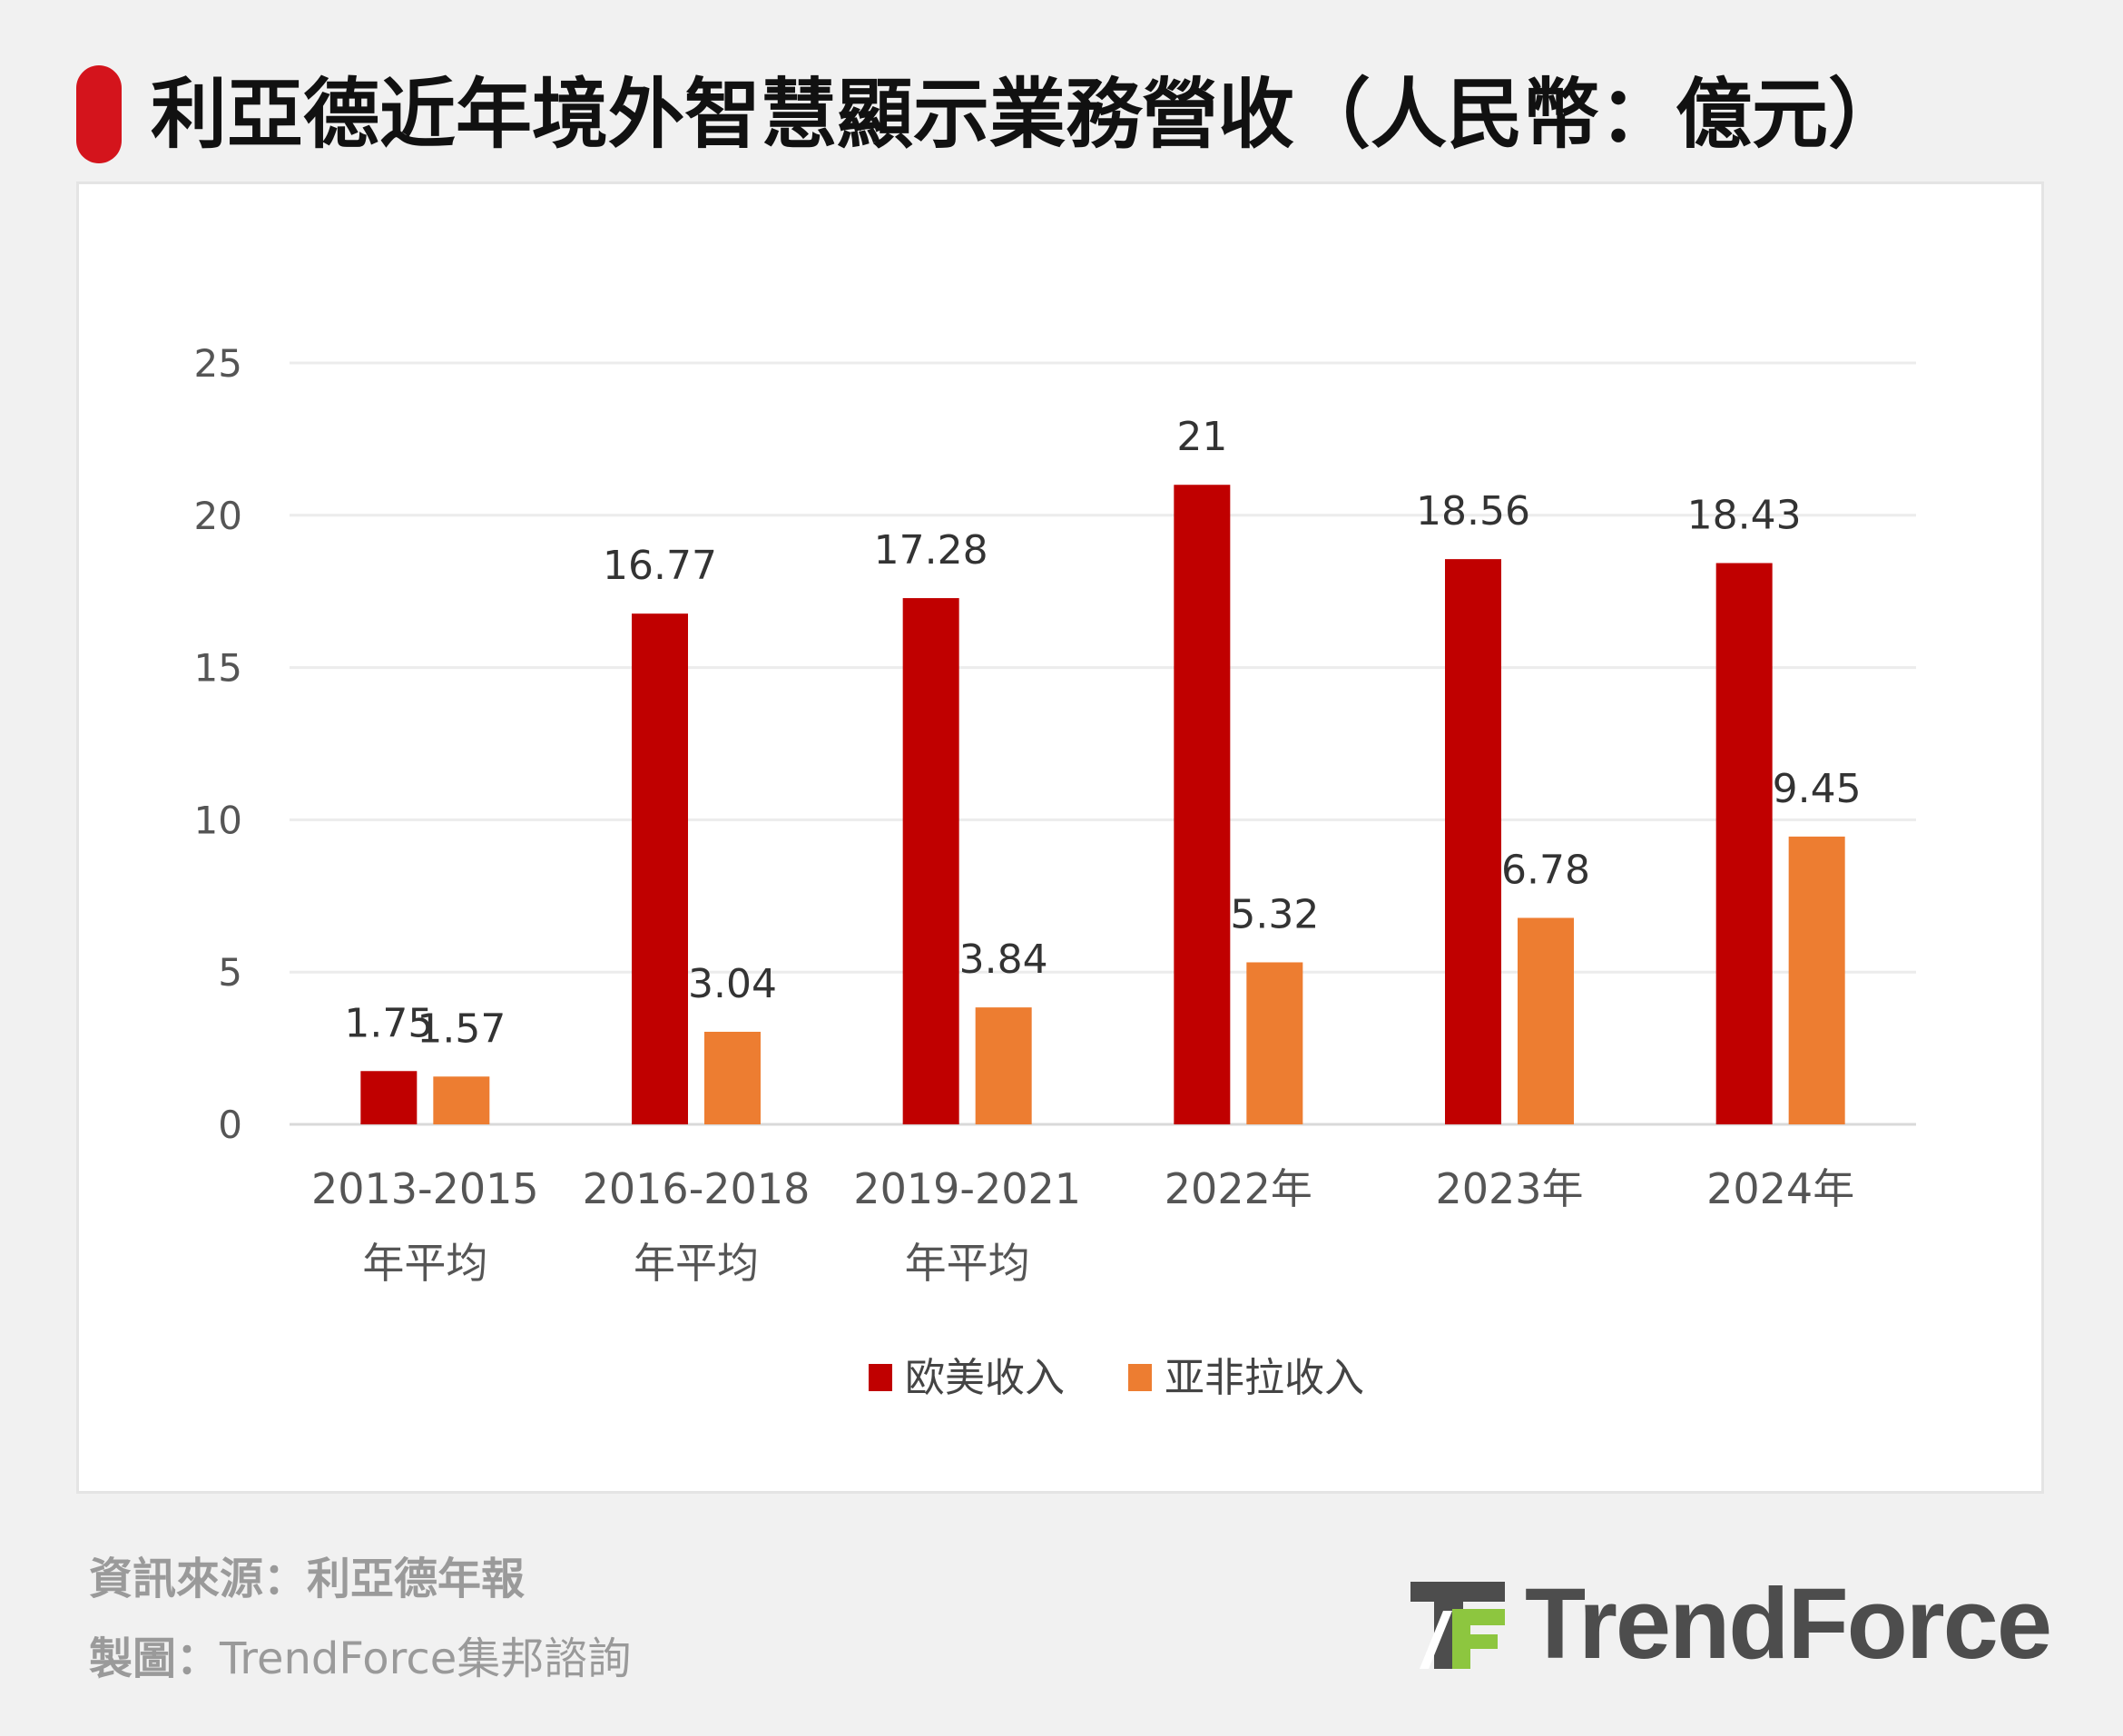 The width and height of the screenshot is (2123, 1736). Describe the element at coordinates (230, 972) in the screenshot. I see `y-tick-label: 5` at that location.